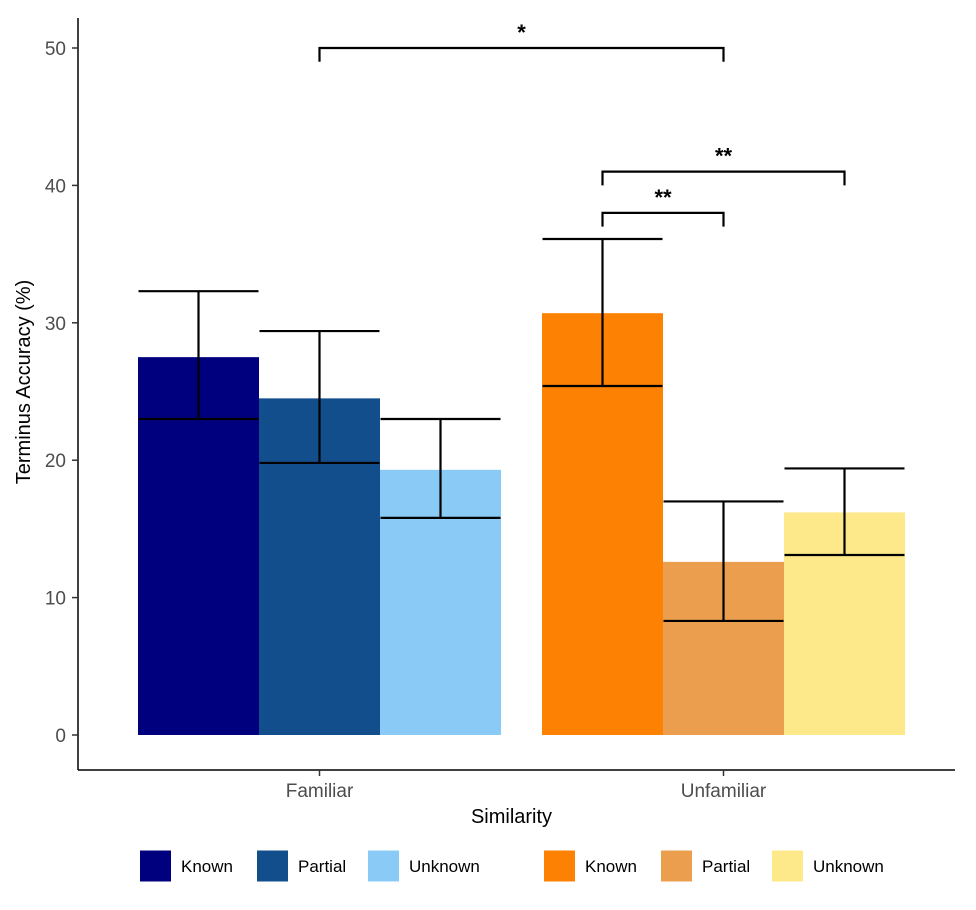  Describe the element at coordinates (521, 32) in the screenshot. I see `significance-label: *` at that location.